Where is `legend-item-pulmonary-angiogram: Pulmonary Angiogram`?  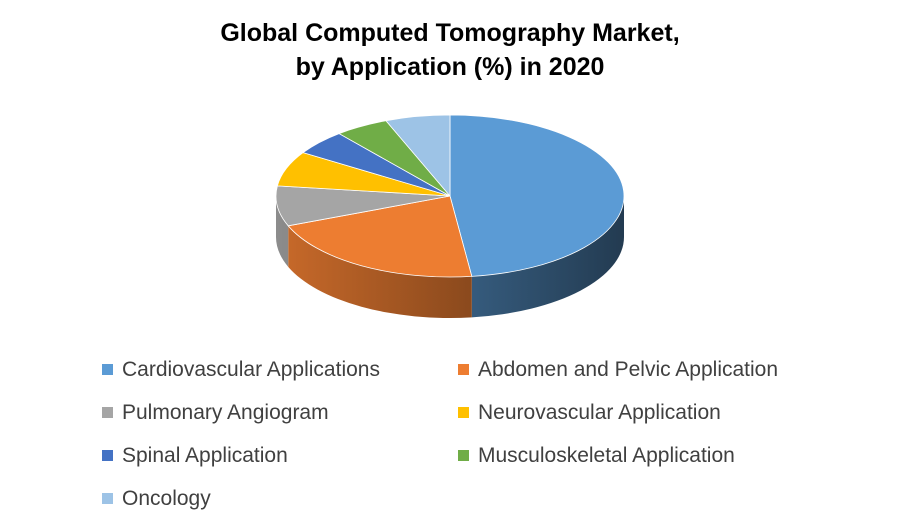 legend-item-pulmonary-angiogram: Pulmonary Angiogram is located at coordinates (280, 412).